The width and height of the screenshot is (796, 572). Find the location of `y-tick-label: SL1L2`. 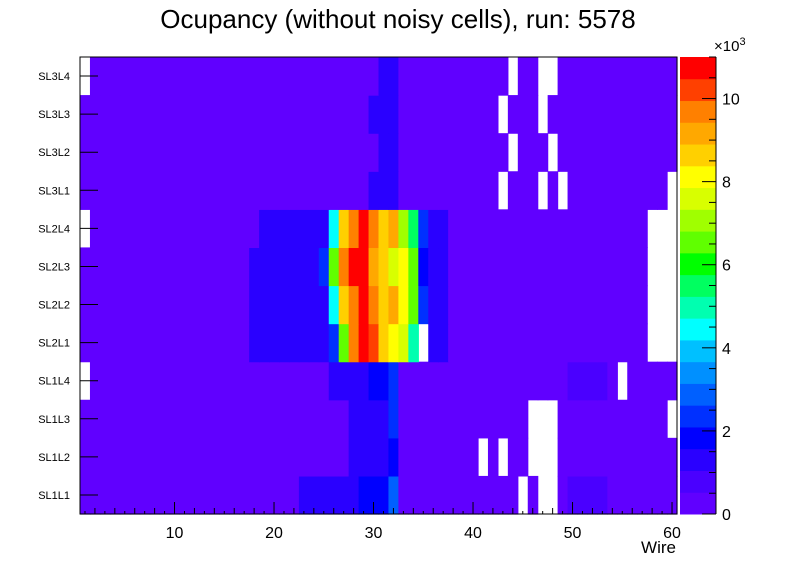

y-tick-label: SL1L2 is located at coordinates (54, 458).